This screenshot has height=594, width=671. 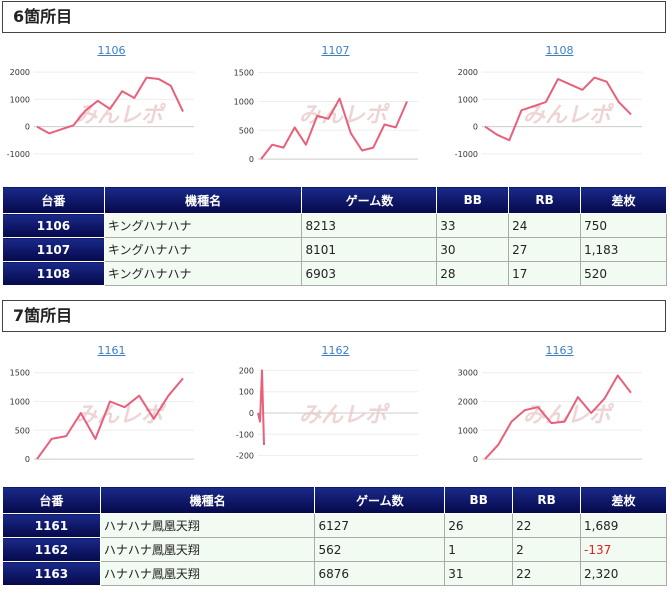 What do you see at coordinates (623, 525) in the screenshot?
I see `coin-difference: 1,689` at bounding box center [623, 525].